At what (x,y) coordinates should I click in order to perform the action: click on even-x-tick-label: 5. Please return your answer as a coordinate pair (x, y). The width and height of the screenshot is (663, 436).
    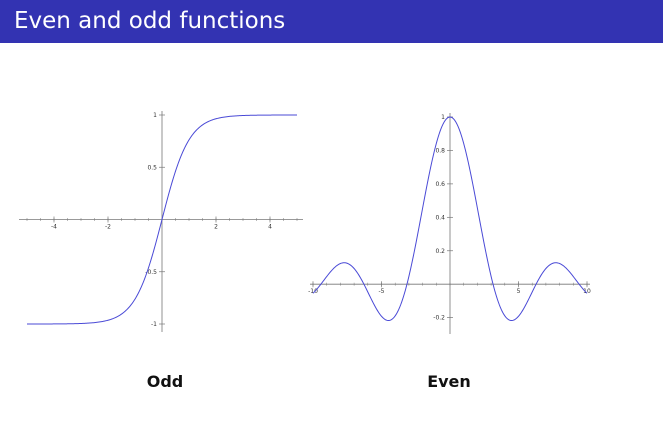
    Looking at the image, I should click on (519, 291).